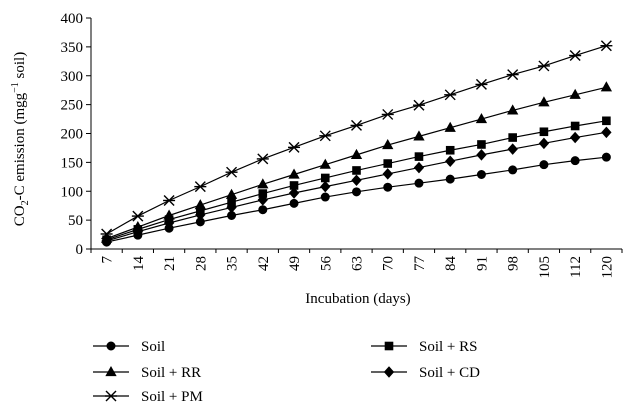  I want to click on y-axis-ticks: 0 50 100 150 200 250 300 350 400, so click(76, 134).